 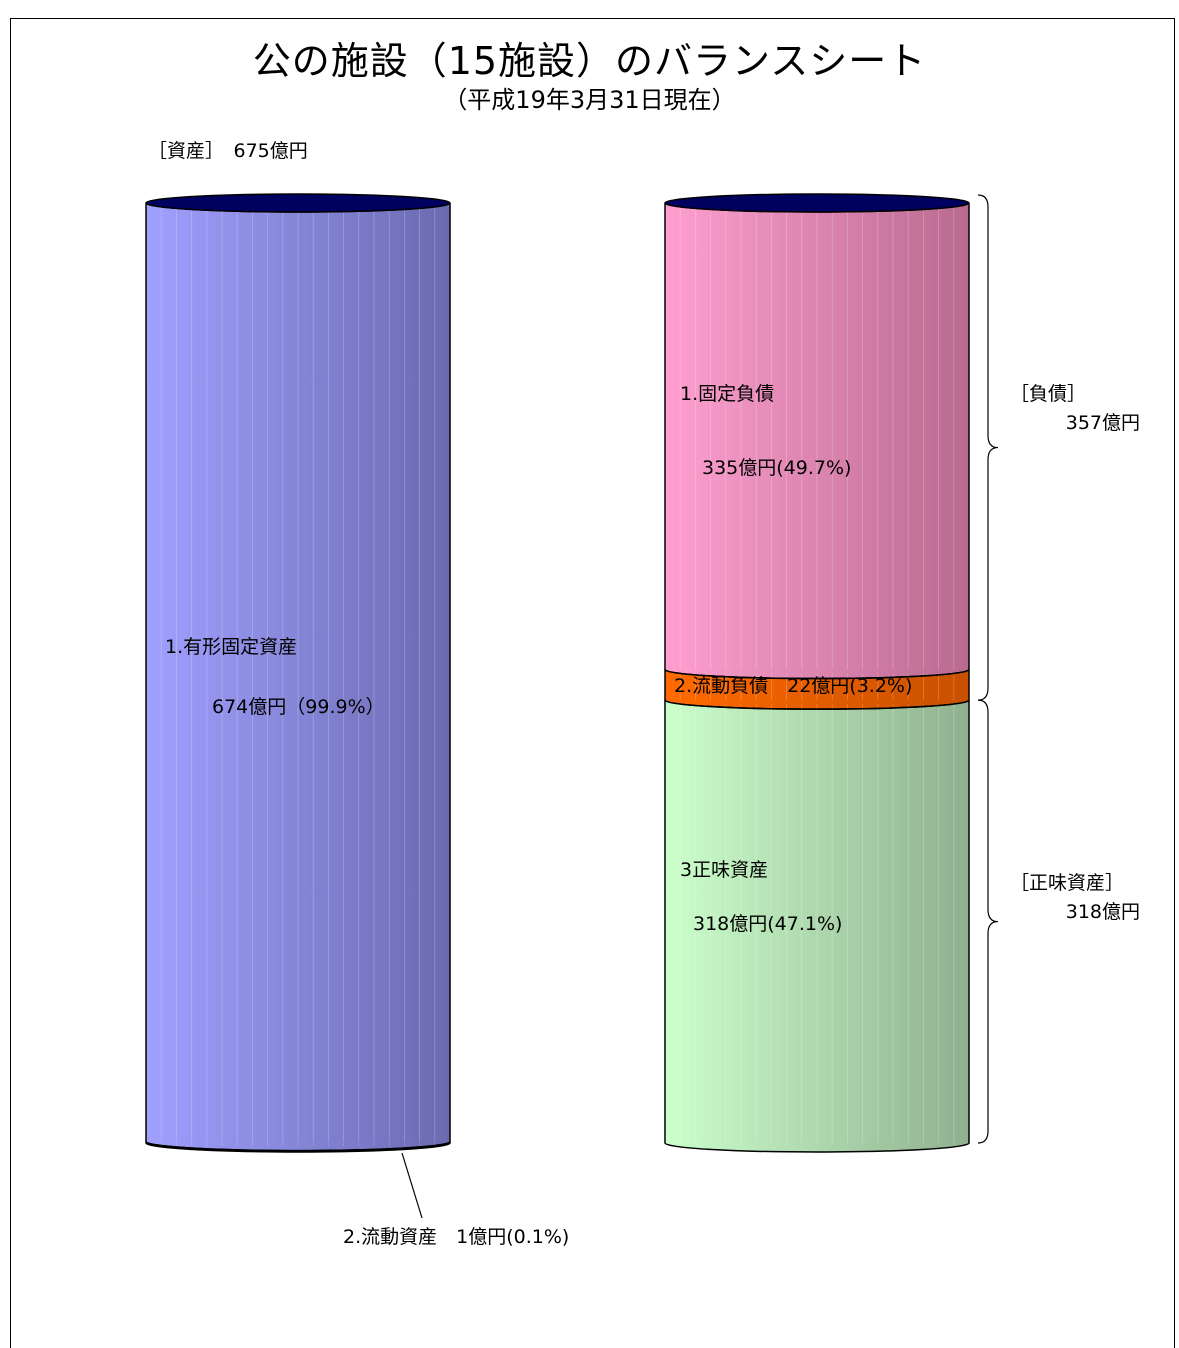 I want to click on liability-segment-3-stripes, so click(x=817, y=923).